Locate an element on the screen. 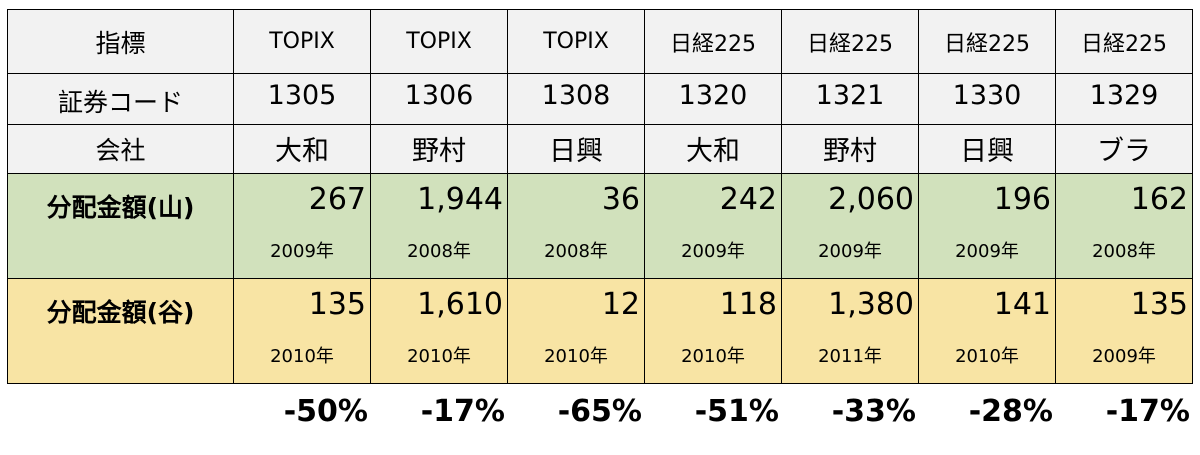 Image resolution: width=1200 pixels, height=455 pixels. peak-cell: 2,060 2009年 is located at coordinates (850, 226).